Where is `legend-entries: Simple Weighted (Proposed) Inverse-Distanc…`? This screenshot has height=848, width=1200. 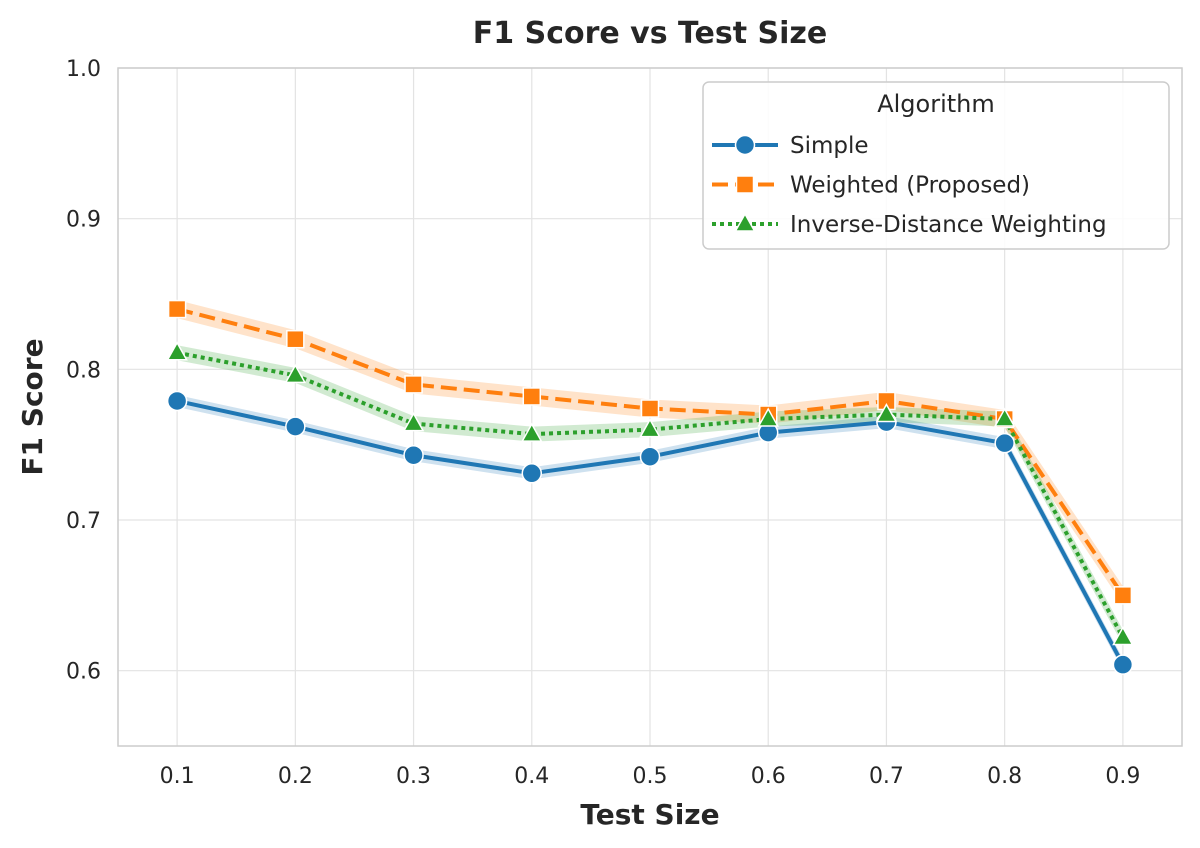
legend-entries: Simple Weighted (Proposed) Inverse-Distanc… is located at coordinates (909, 185).